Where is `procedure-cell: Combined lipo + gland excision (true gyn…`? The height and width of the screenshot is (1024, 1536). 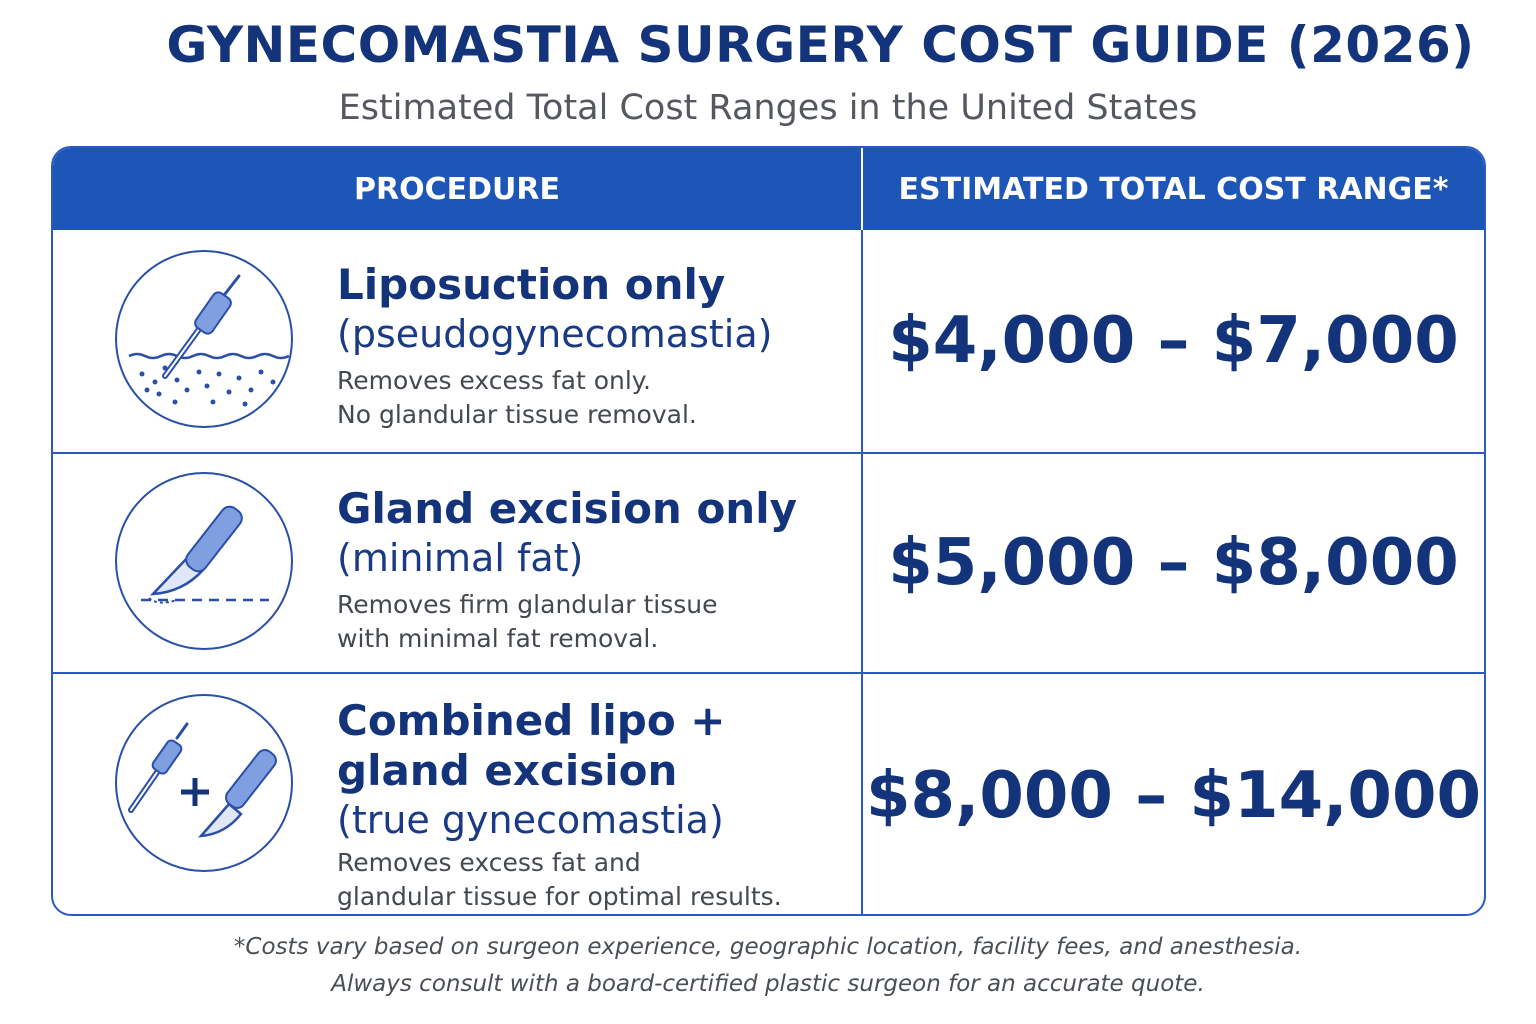 procedure-cell: Combined lipo + gland excision (true gyn… is located at coordinates (458, 794).